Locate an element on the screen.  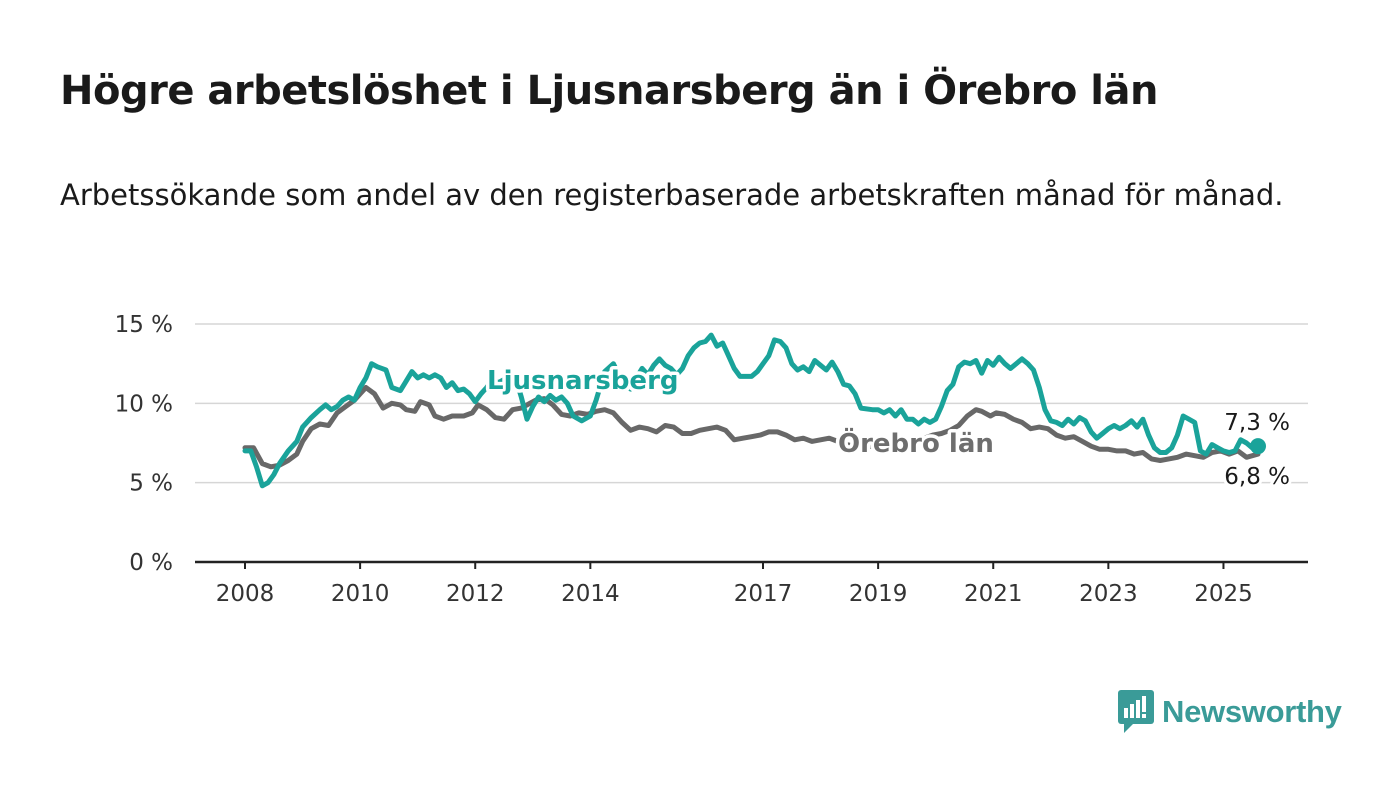
y-axis: 0 % 5 % 10 % 15 % is located at coordinates (144, 444).